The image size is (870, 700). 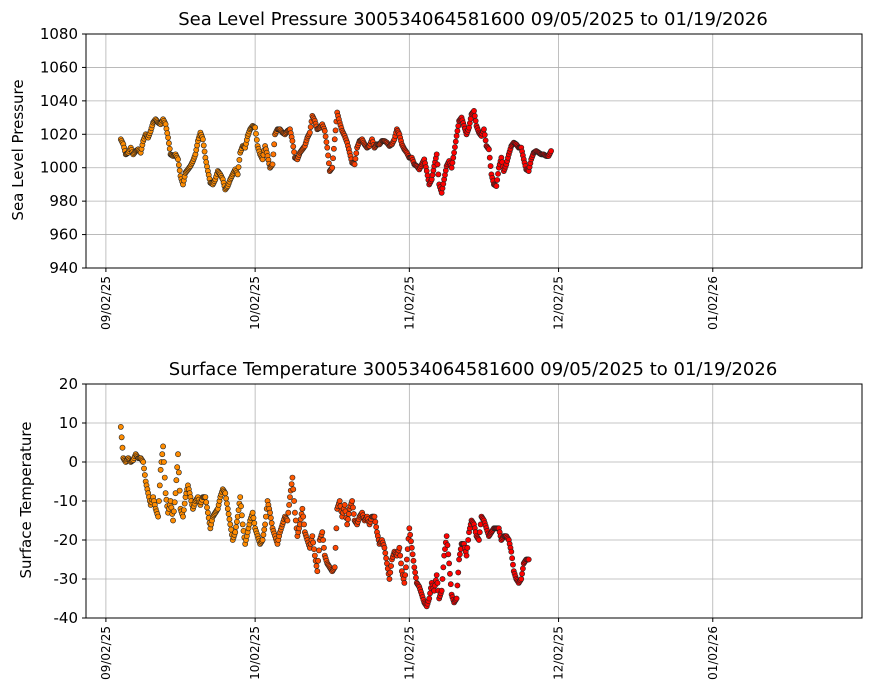 I want to click on y-tick-label: -20, so click(x=66, y=540).